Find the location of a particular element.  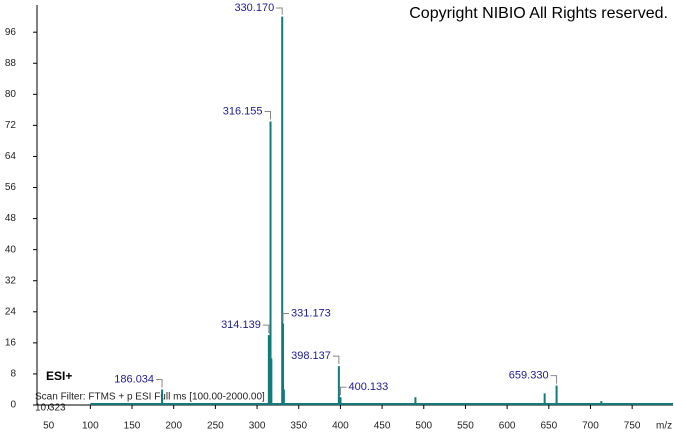

peak-label: 331.173 is located at coordinates (311, 313).